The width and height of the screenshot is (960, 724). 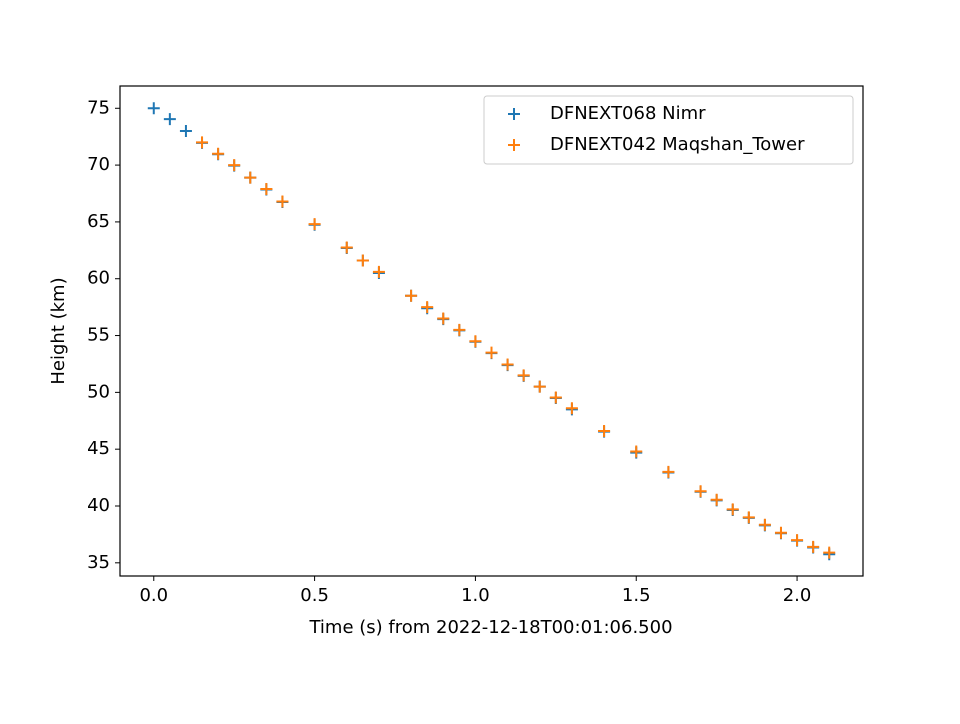 What do you see at coordinates (475, 595) in the screenshot?
I see `x-tick-label: 1.0` at bounding box center [475, 595].